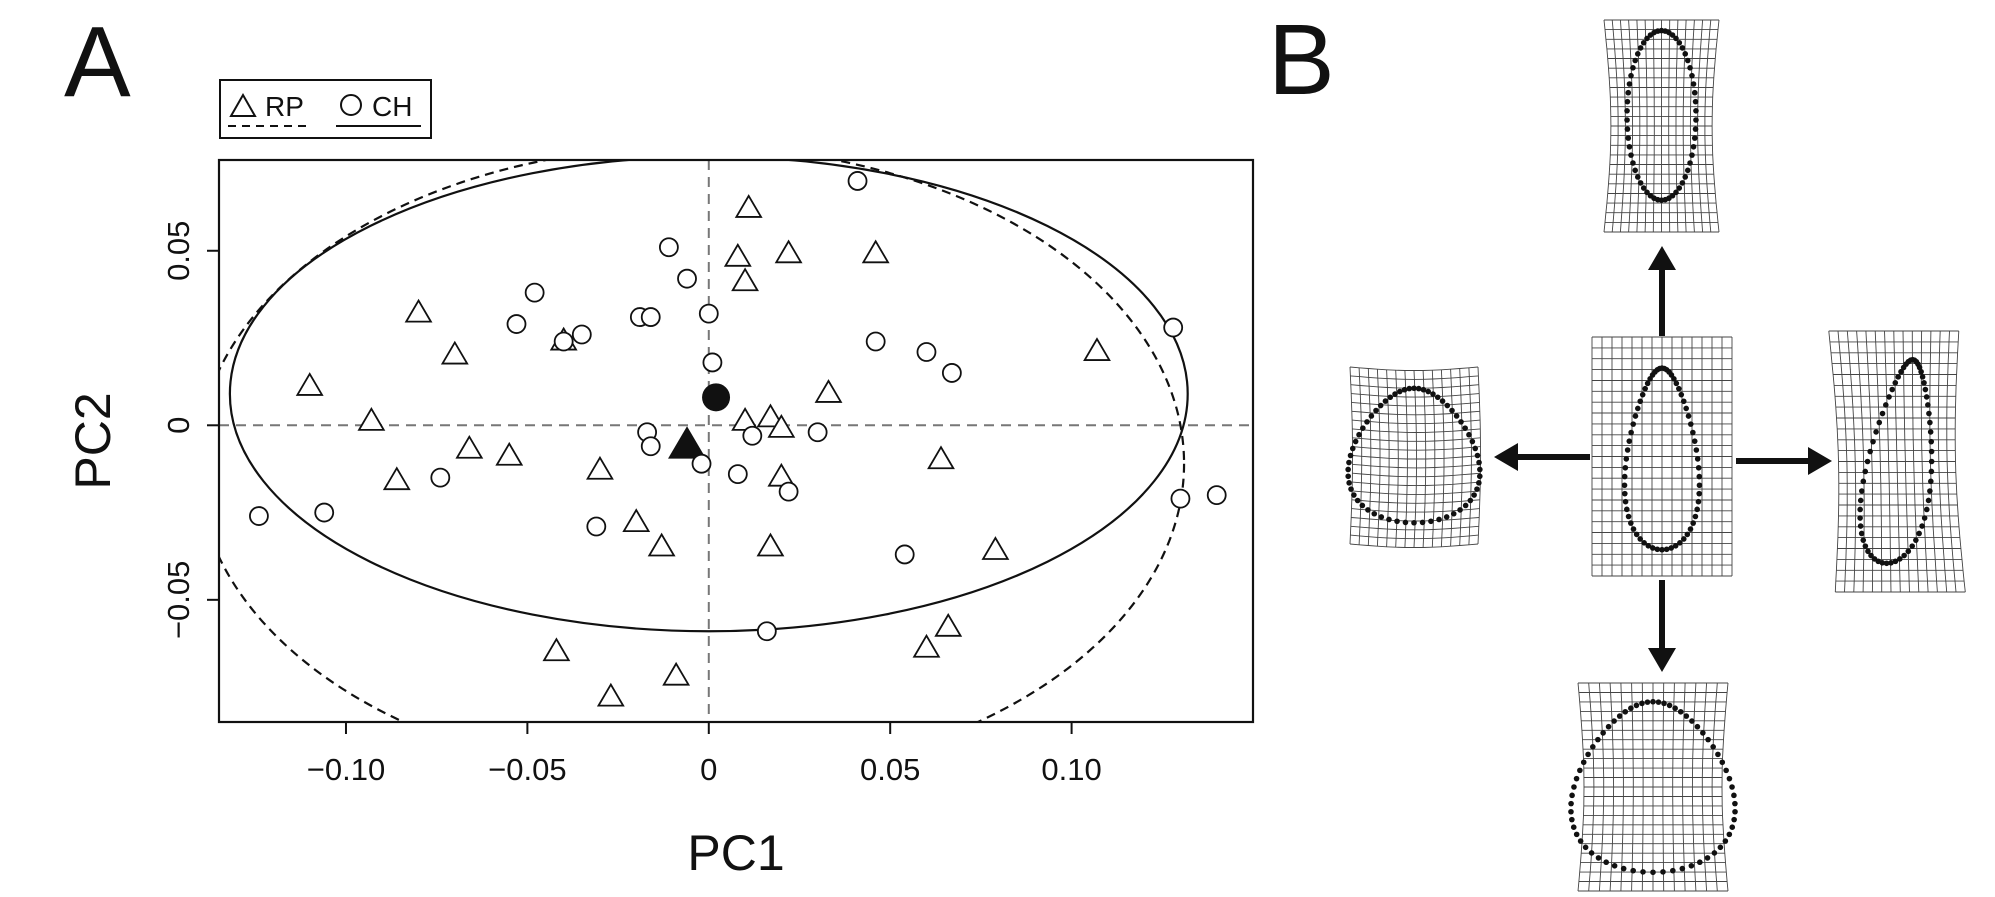  What do you see at coordinates (1301, 60) in the screenshot?
I see `panel-b-label: B` at bounding box center [1301, 60].